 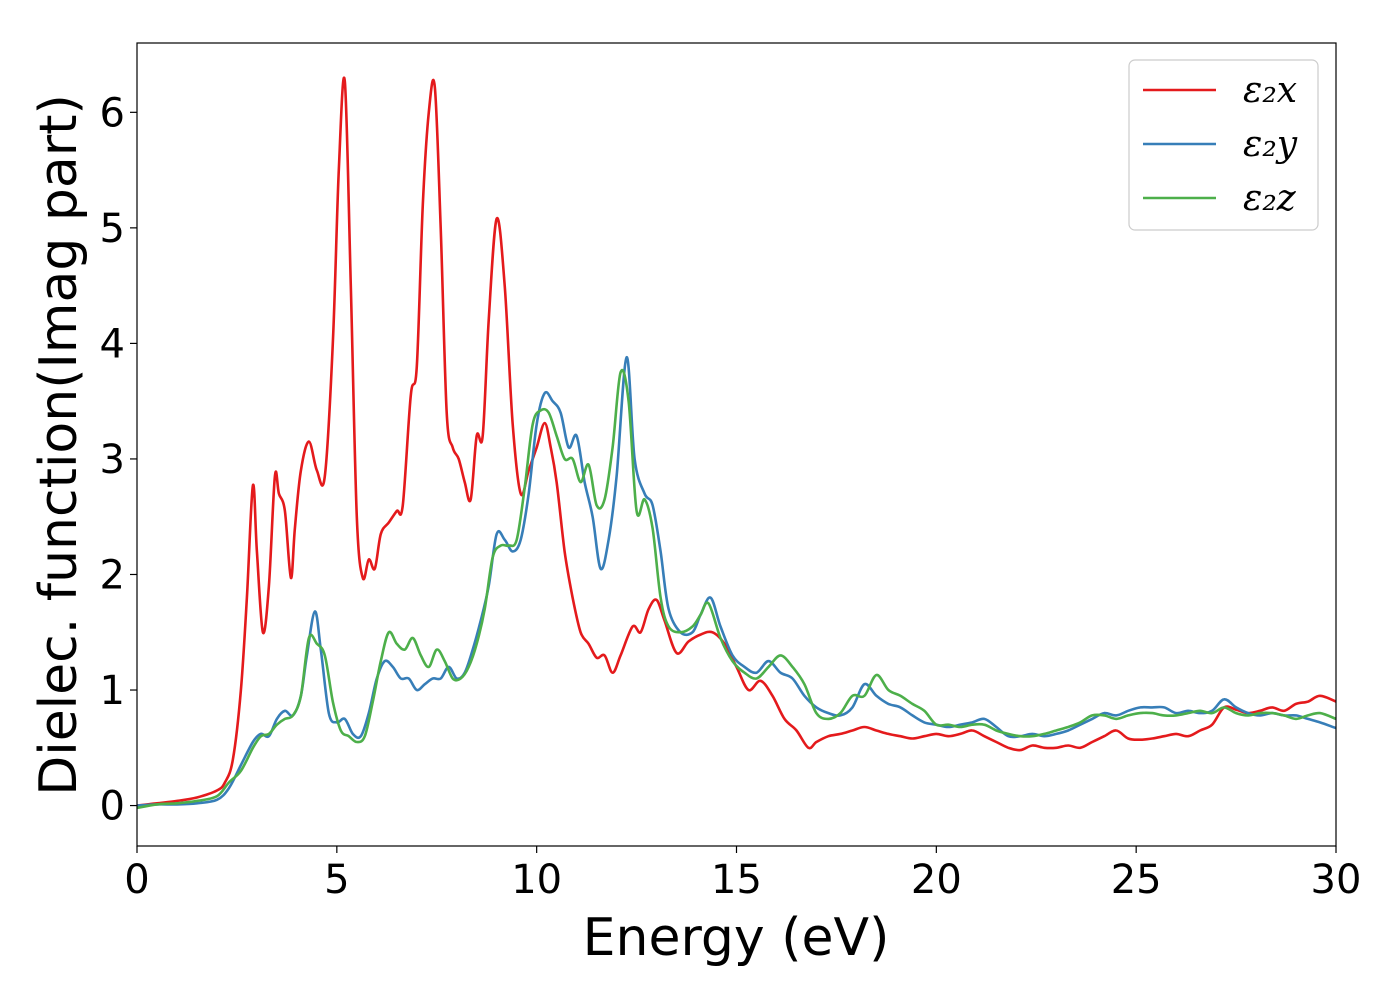 I want to click on x-tick-label: 20, so click(x=936, y=880).